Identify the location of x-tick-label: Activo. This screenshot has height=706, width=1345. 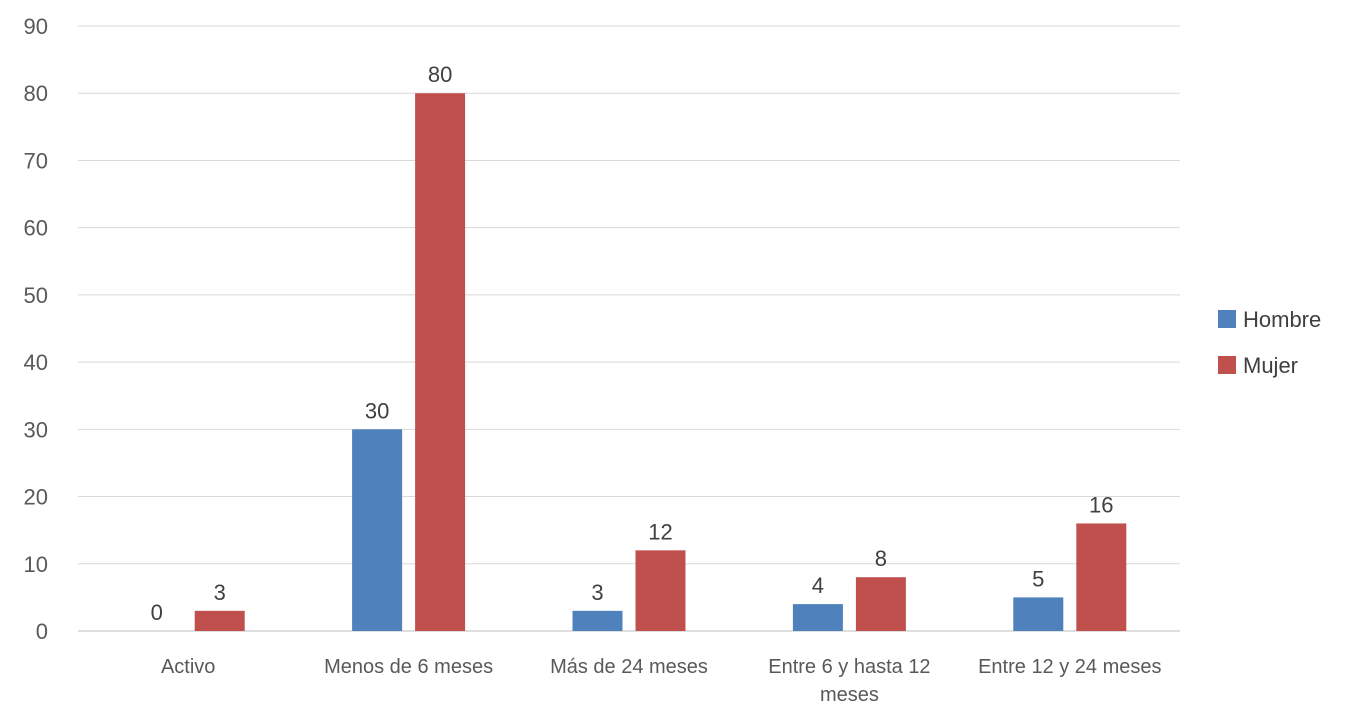
(188, 667).